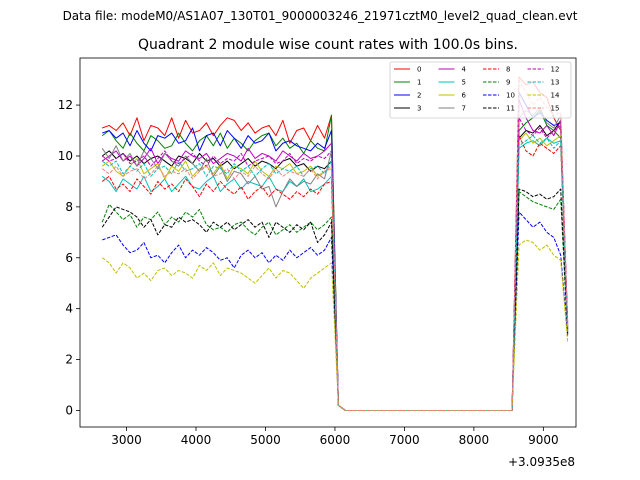 The height and width of the screenshot is (480, 640). What do you see at coordinates (480, 90) in the screenshot?
I see `legend-box` at bounding box center [480, 90].